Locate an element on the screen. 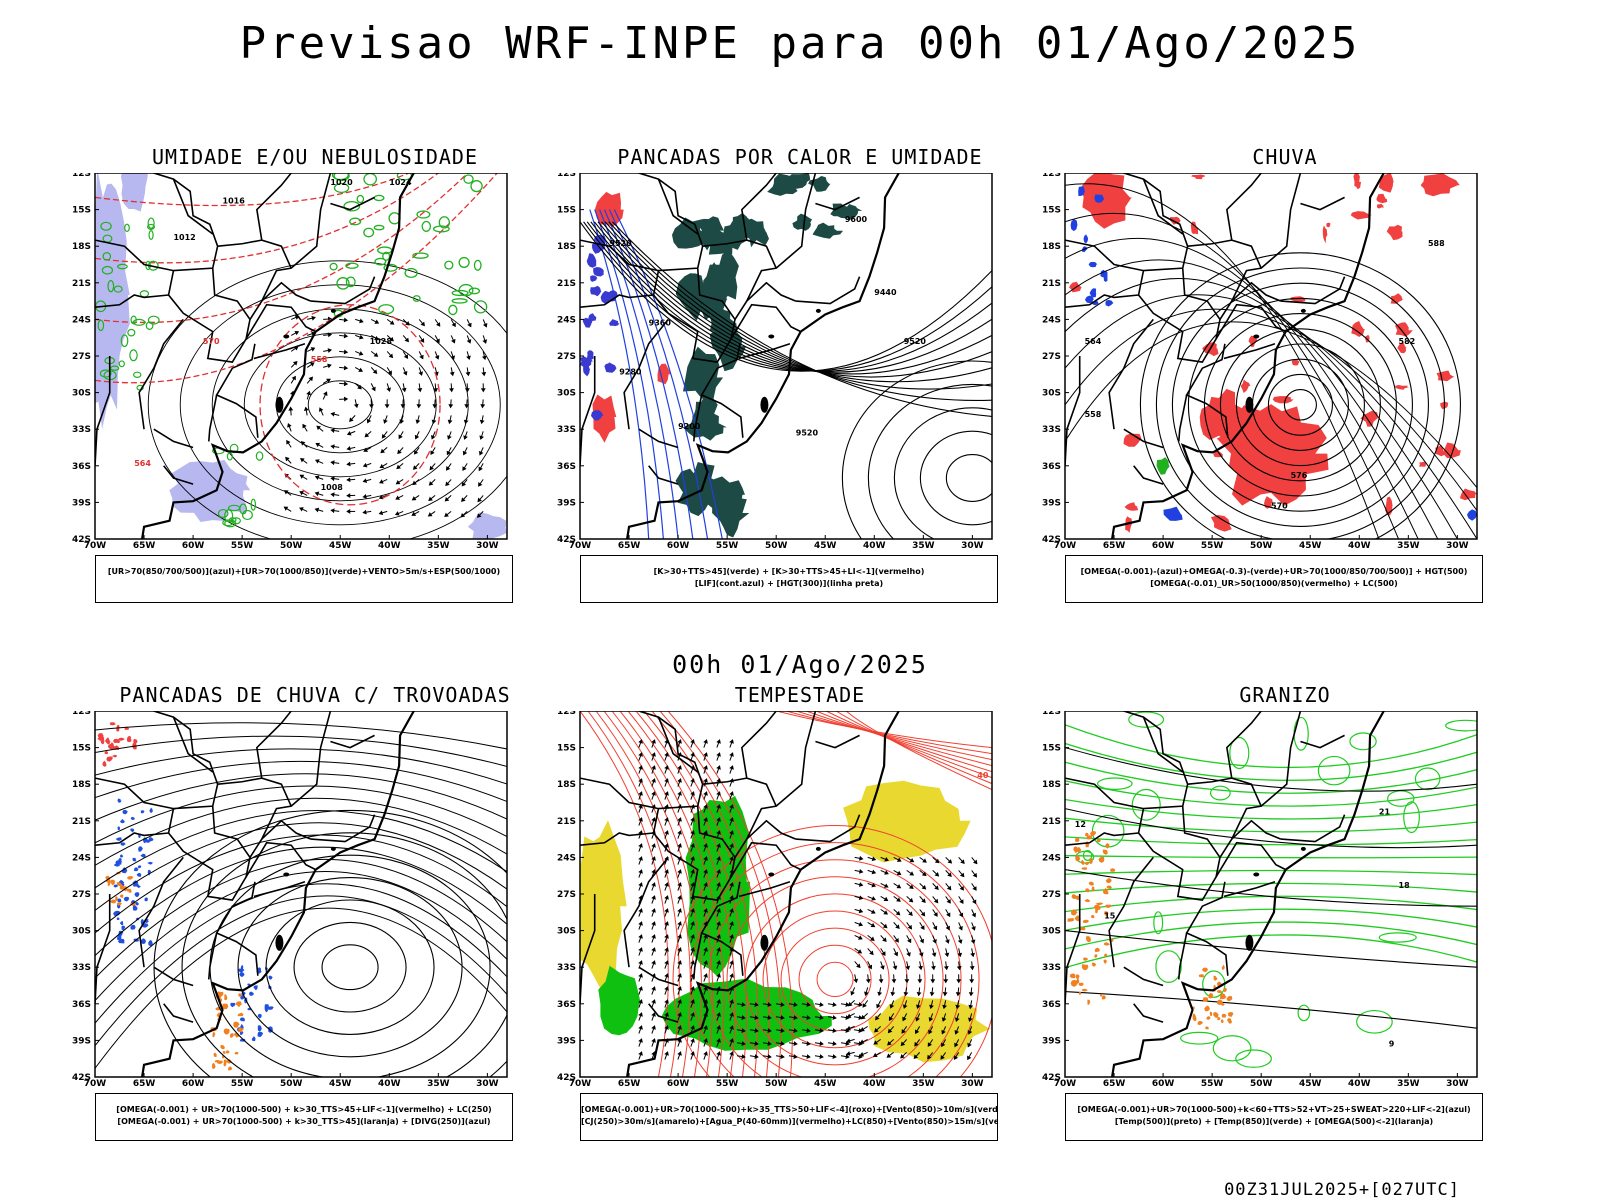  contour-label: 558 is located at coordinates (1093, 414).